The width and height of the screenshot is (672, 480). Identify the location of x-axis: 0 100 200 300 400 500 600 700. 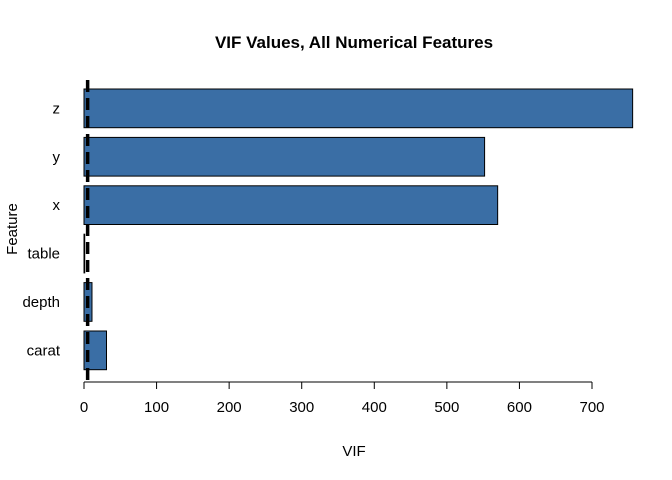
(342, 398).